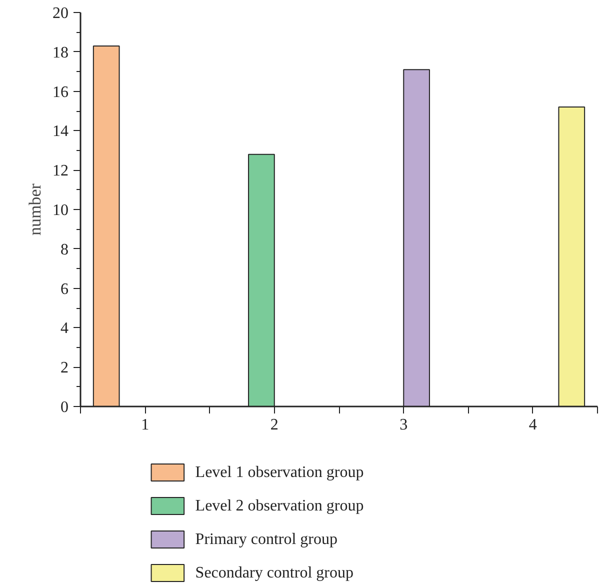 The width and height of the screenshot is (599, 586). Describe the element at coordinates (64, 289) in the screenshot. I see `y-tick-label: 6` at that location.